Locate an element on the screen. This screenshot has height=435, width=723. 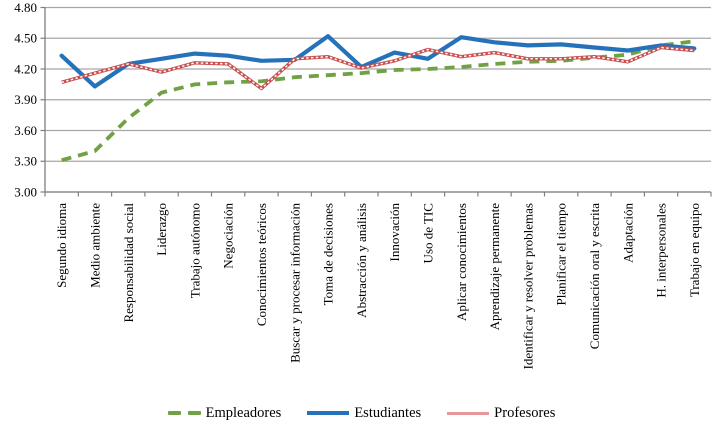
x-axis-label: Aplicar conocimientos is located at coordinates (461, 262).